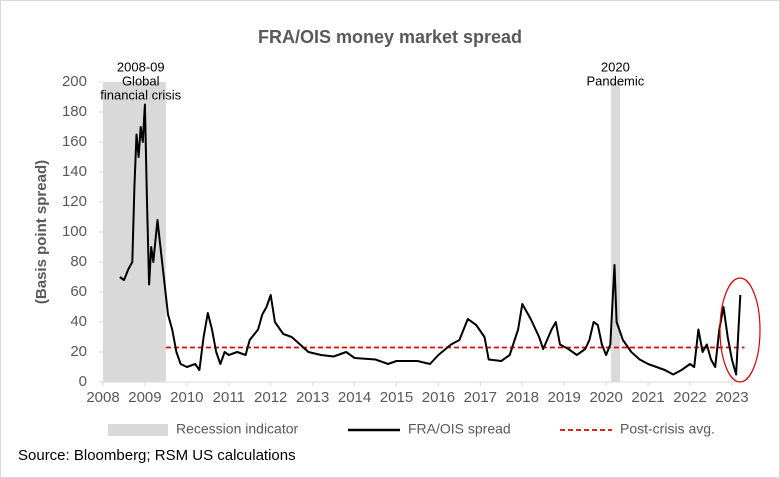 The image size is (780, 478). Describe the element at coordinates (74, 231) in the screenshot. I see `y-tick-label: 100` at that location.